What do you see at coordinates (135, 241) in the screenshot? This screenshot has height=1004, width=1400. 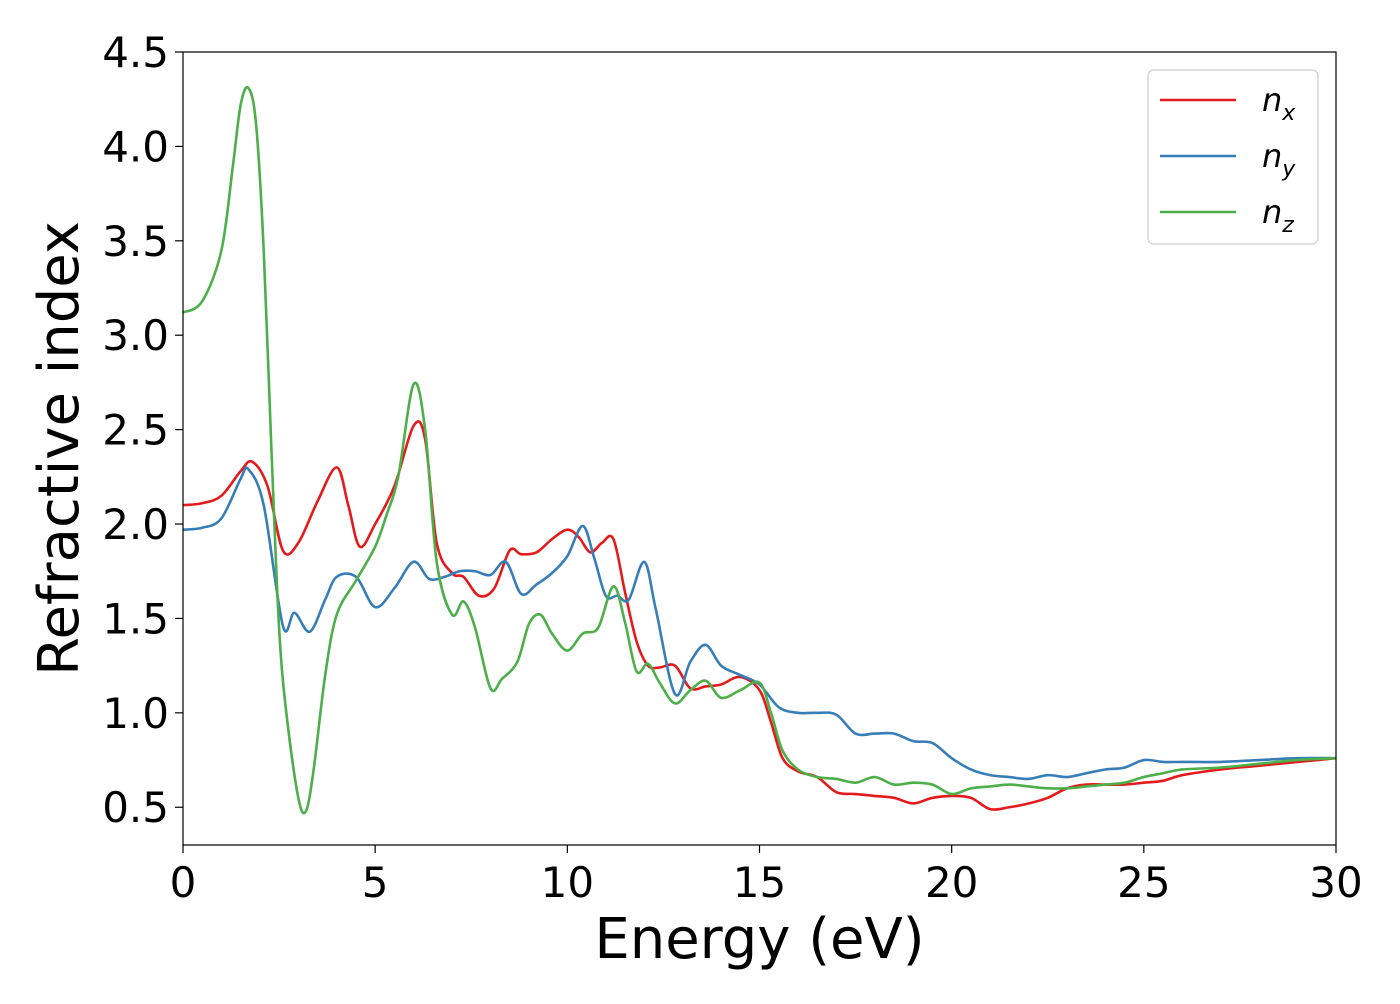 I see `y-tick-label: 3.5` at bounding box center [135, 241].